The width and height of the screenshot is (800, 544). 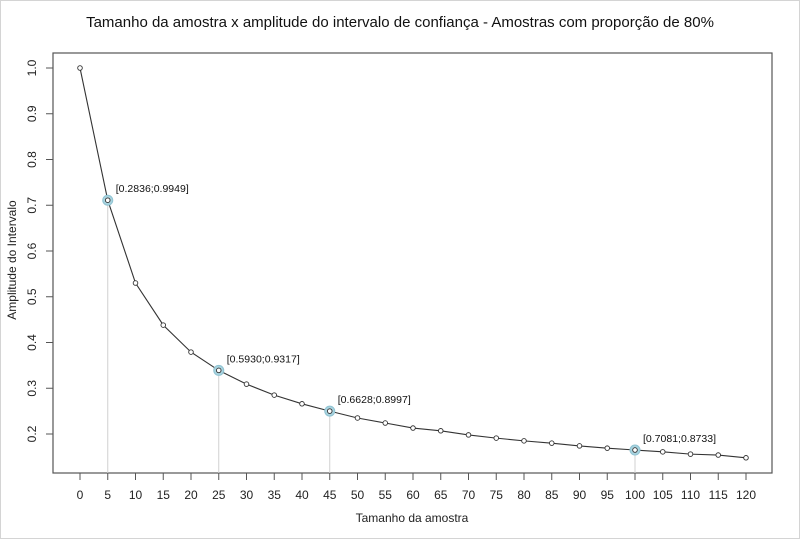 I want to click on x-tick-label: 60, so click(x=413, y=495).